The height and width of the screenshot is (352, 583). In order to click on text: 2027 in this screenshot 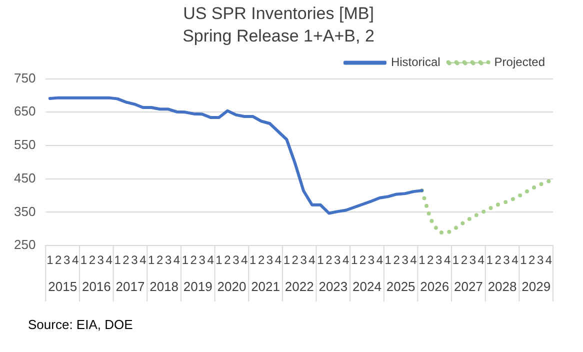, I will do `click(468, 286)`.